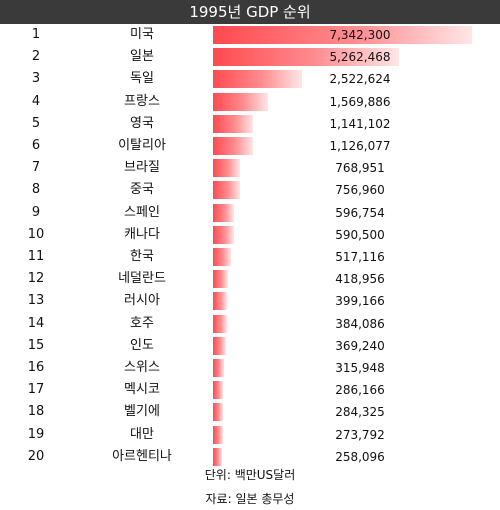 The height and width of the screenshot is (510, 500). Describe the element at coordinates (36, 323) in the screenshot. I see `rank-label: 14` at that location.